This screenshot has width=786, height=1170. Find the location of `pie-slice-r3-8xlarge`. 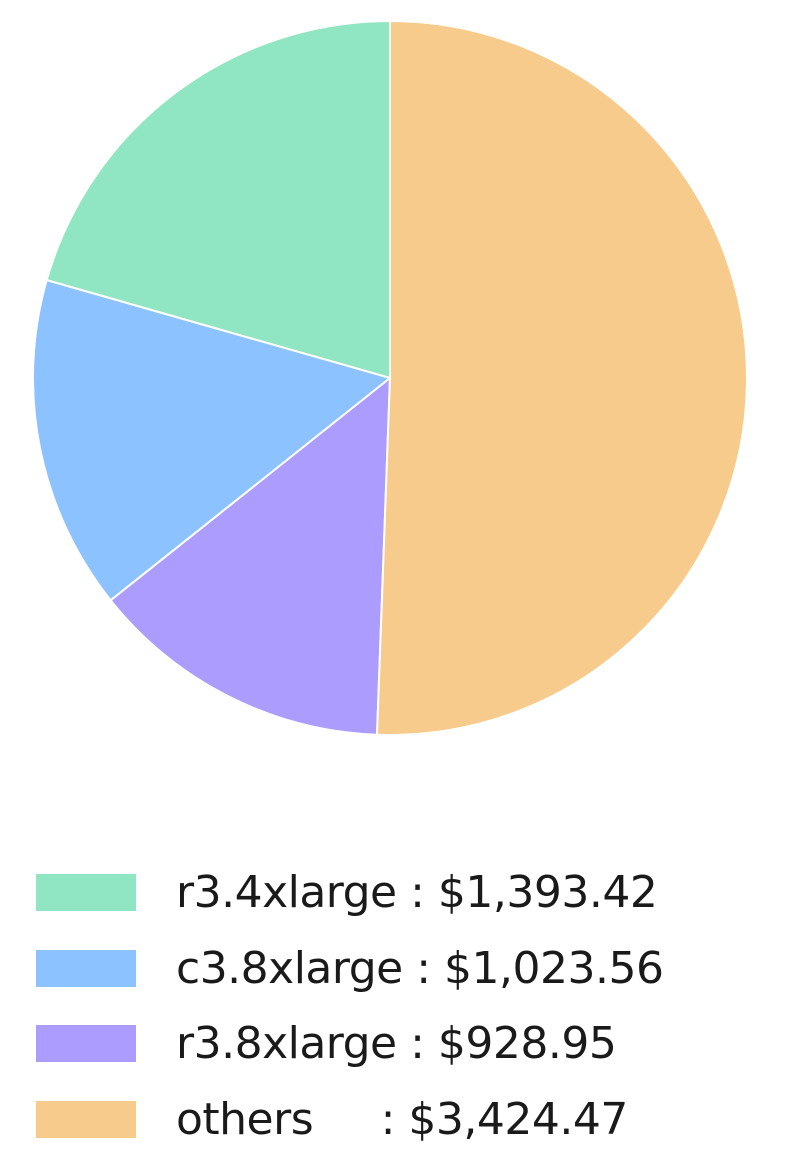

pie-slice-r3-8xlarge is located at coordinates (250, 555).